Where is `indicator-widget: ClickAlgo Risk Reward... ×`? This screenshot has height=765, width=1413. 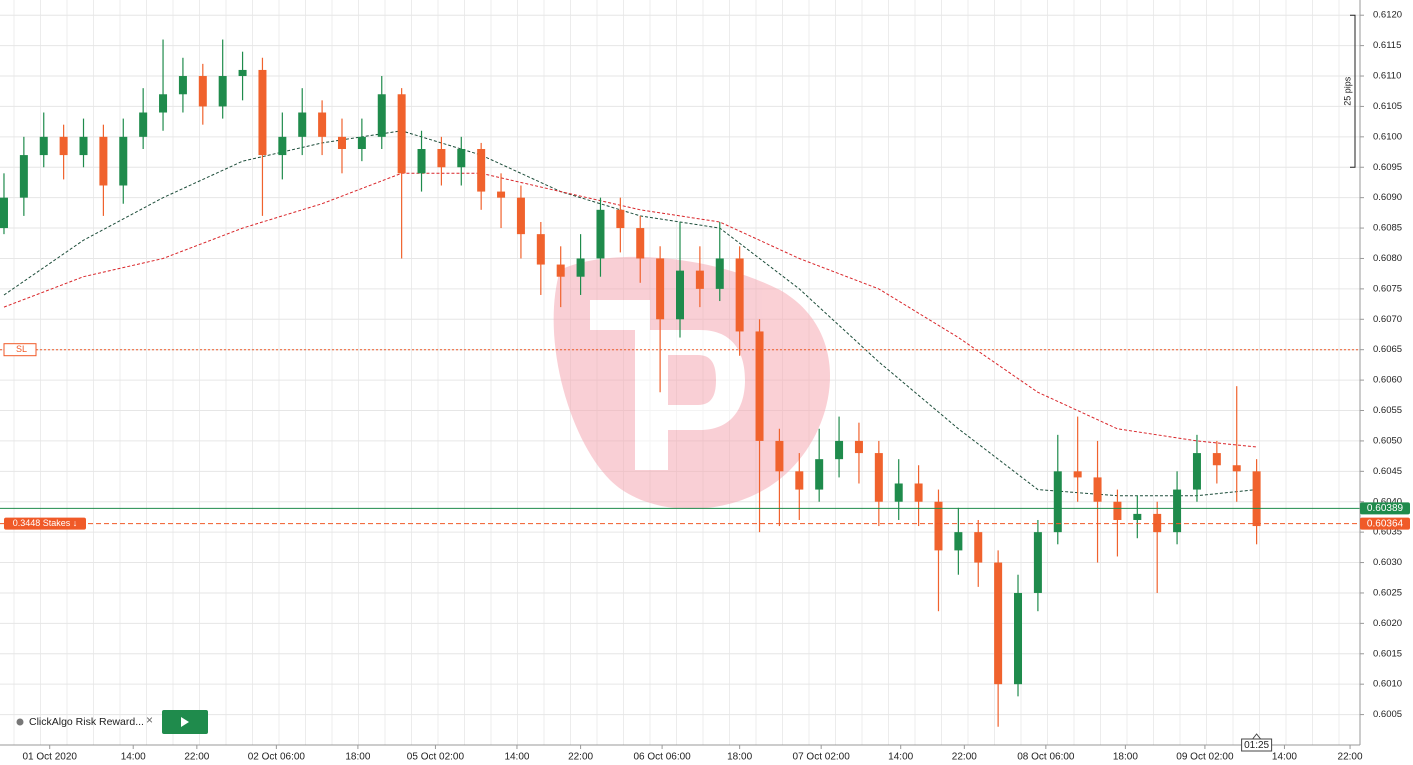 indicator-widget: ClickAlgo Risk Reward... × is located at coordinates (112, 722).